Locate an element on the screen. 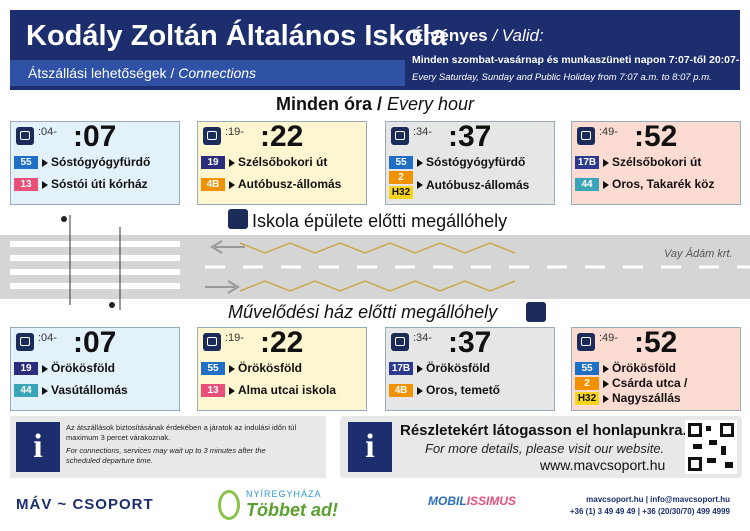 The height and width of the screenshot is (531, 750). web-box is located at coordinates (541, 447).